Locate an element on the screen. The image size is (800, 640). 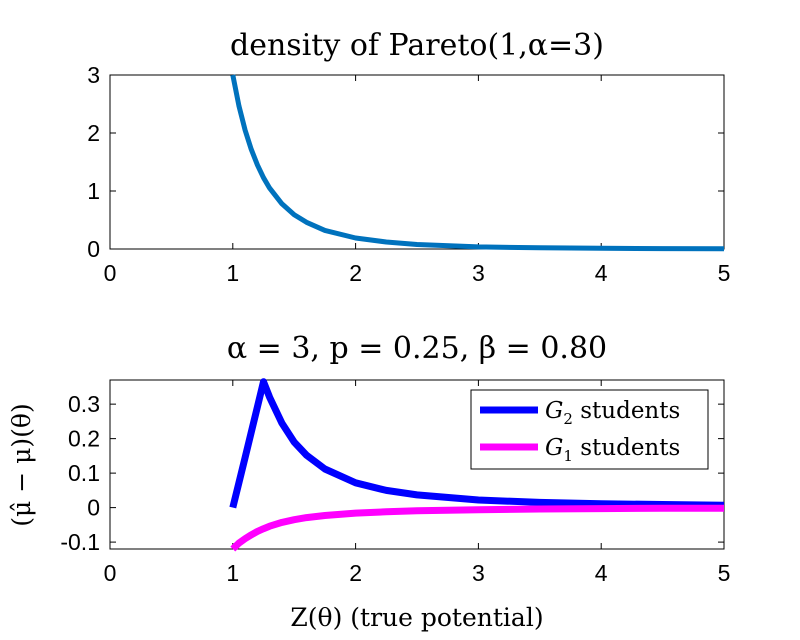
y-tick-label: 2 is located at coordinates (93, 133).